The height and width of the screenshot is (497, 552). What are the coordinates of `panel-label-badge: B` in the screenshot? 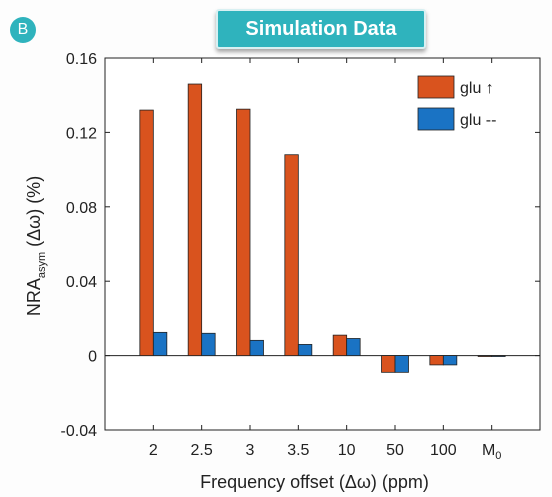 It's located at (23, 30).